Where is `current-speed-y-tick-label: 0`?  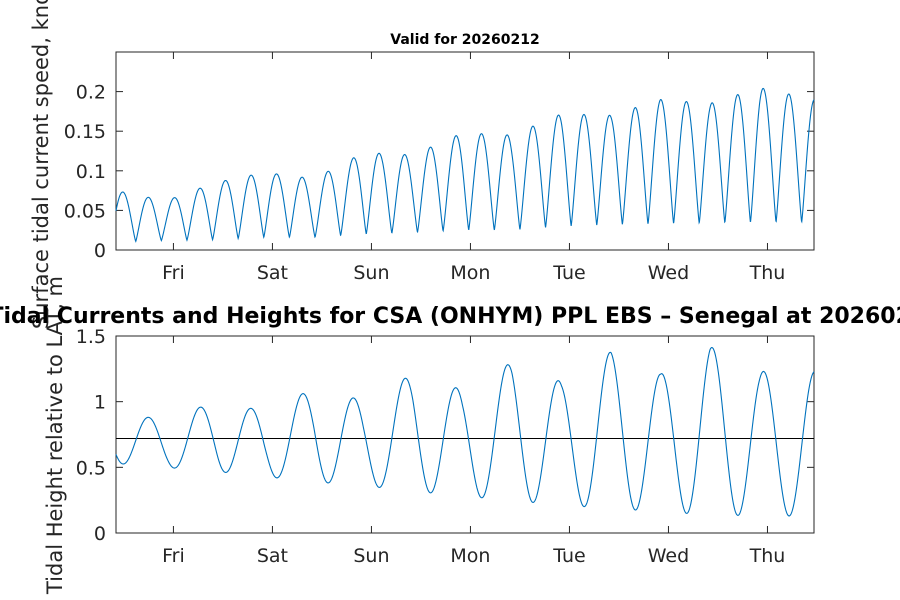 current-speed-y-tick-label: 0 is located at coordinates (100, 251).